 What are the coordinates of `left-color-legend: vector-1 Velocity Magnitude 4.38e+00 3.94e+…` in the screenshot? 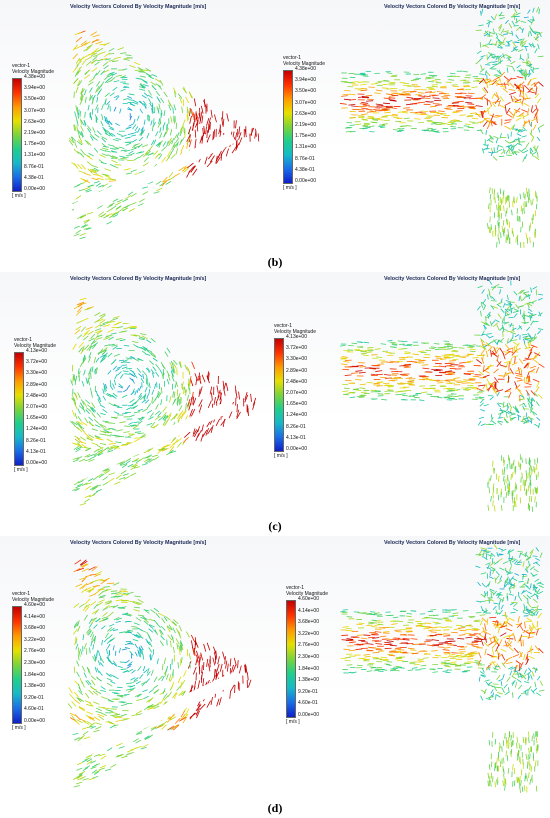 It's located at (39, 133).